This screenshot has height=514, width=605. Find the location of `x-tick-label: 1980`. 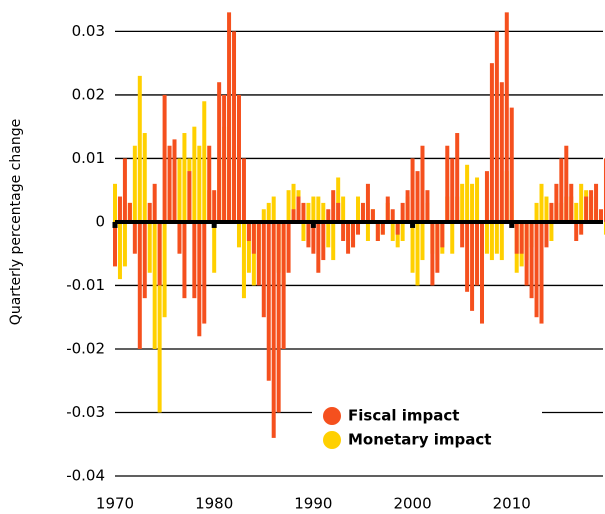

x-tick-label: 1980 is located at coordinates (214, 504).